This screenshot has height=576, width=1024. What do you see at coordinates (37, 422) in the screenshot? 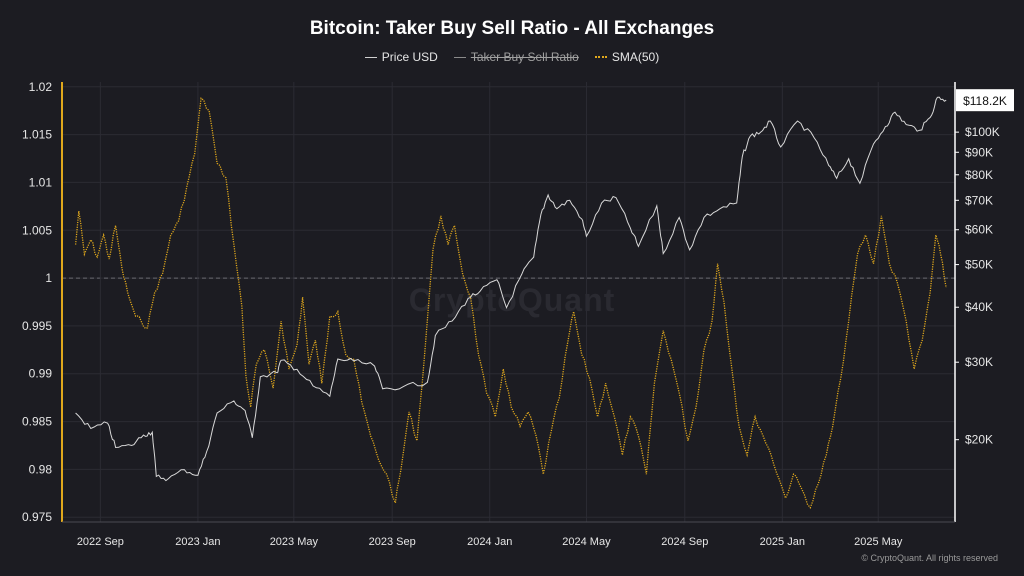
I see `y-left-tick-7: 0.985` at bounding box center [37, 422].